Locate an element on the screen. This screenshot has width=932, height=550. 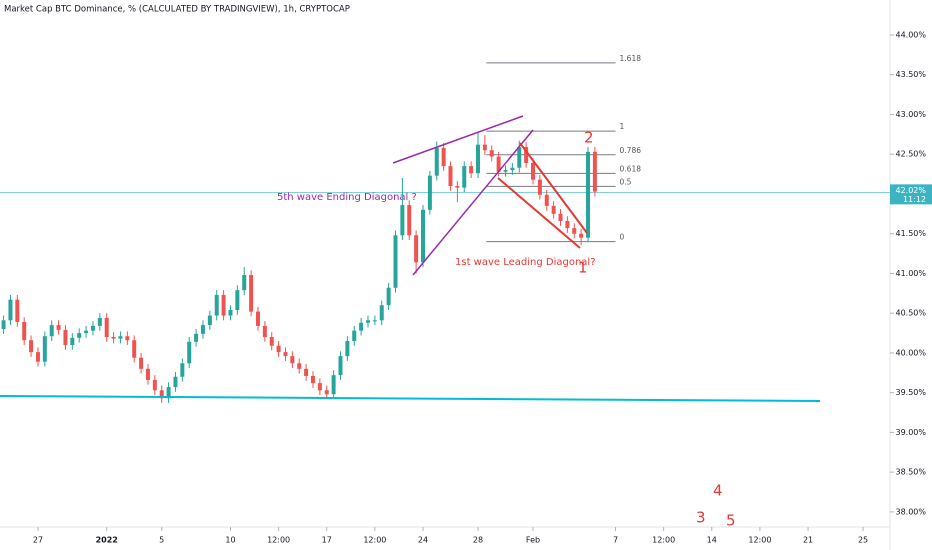
fib-label: 1 is located at coordinates (622, 126).